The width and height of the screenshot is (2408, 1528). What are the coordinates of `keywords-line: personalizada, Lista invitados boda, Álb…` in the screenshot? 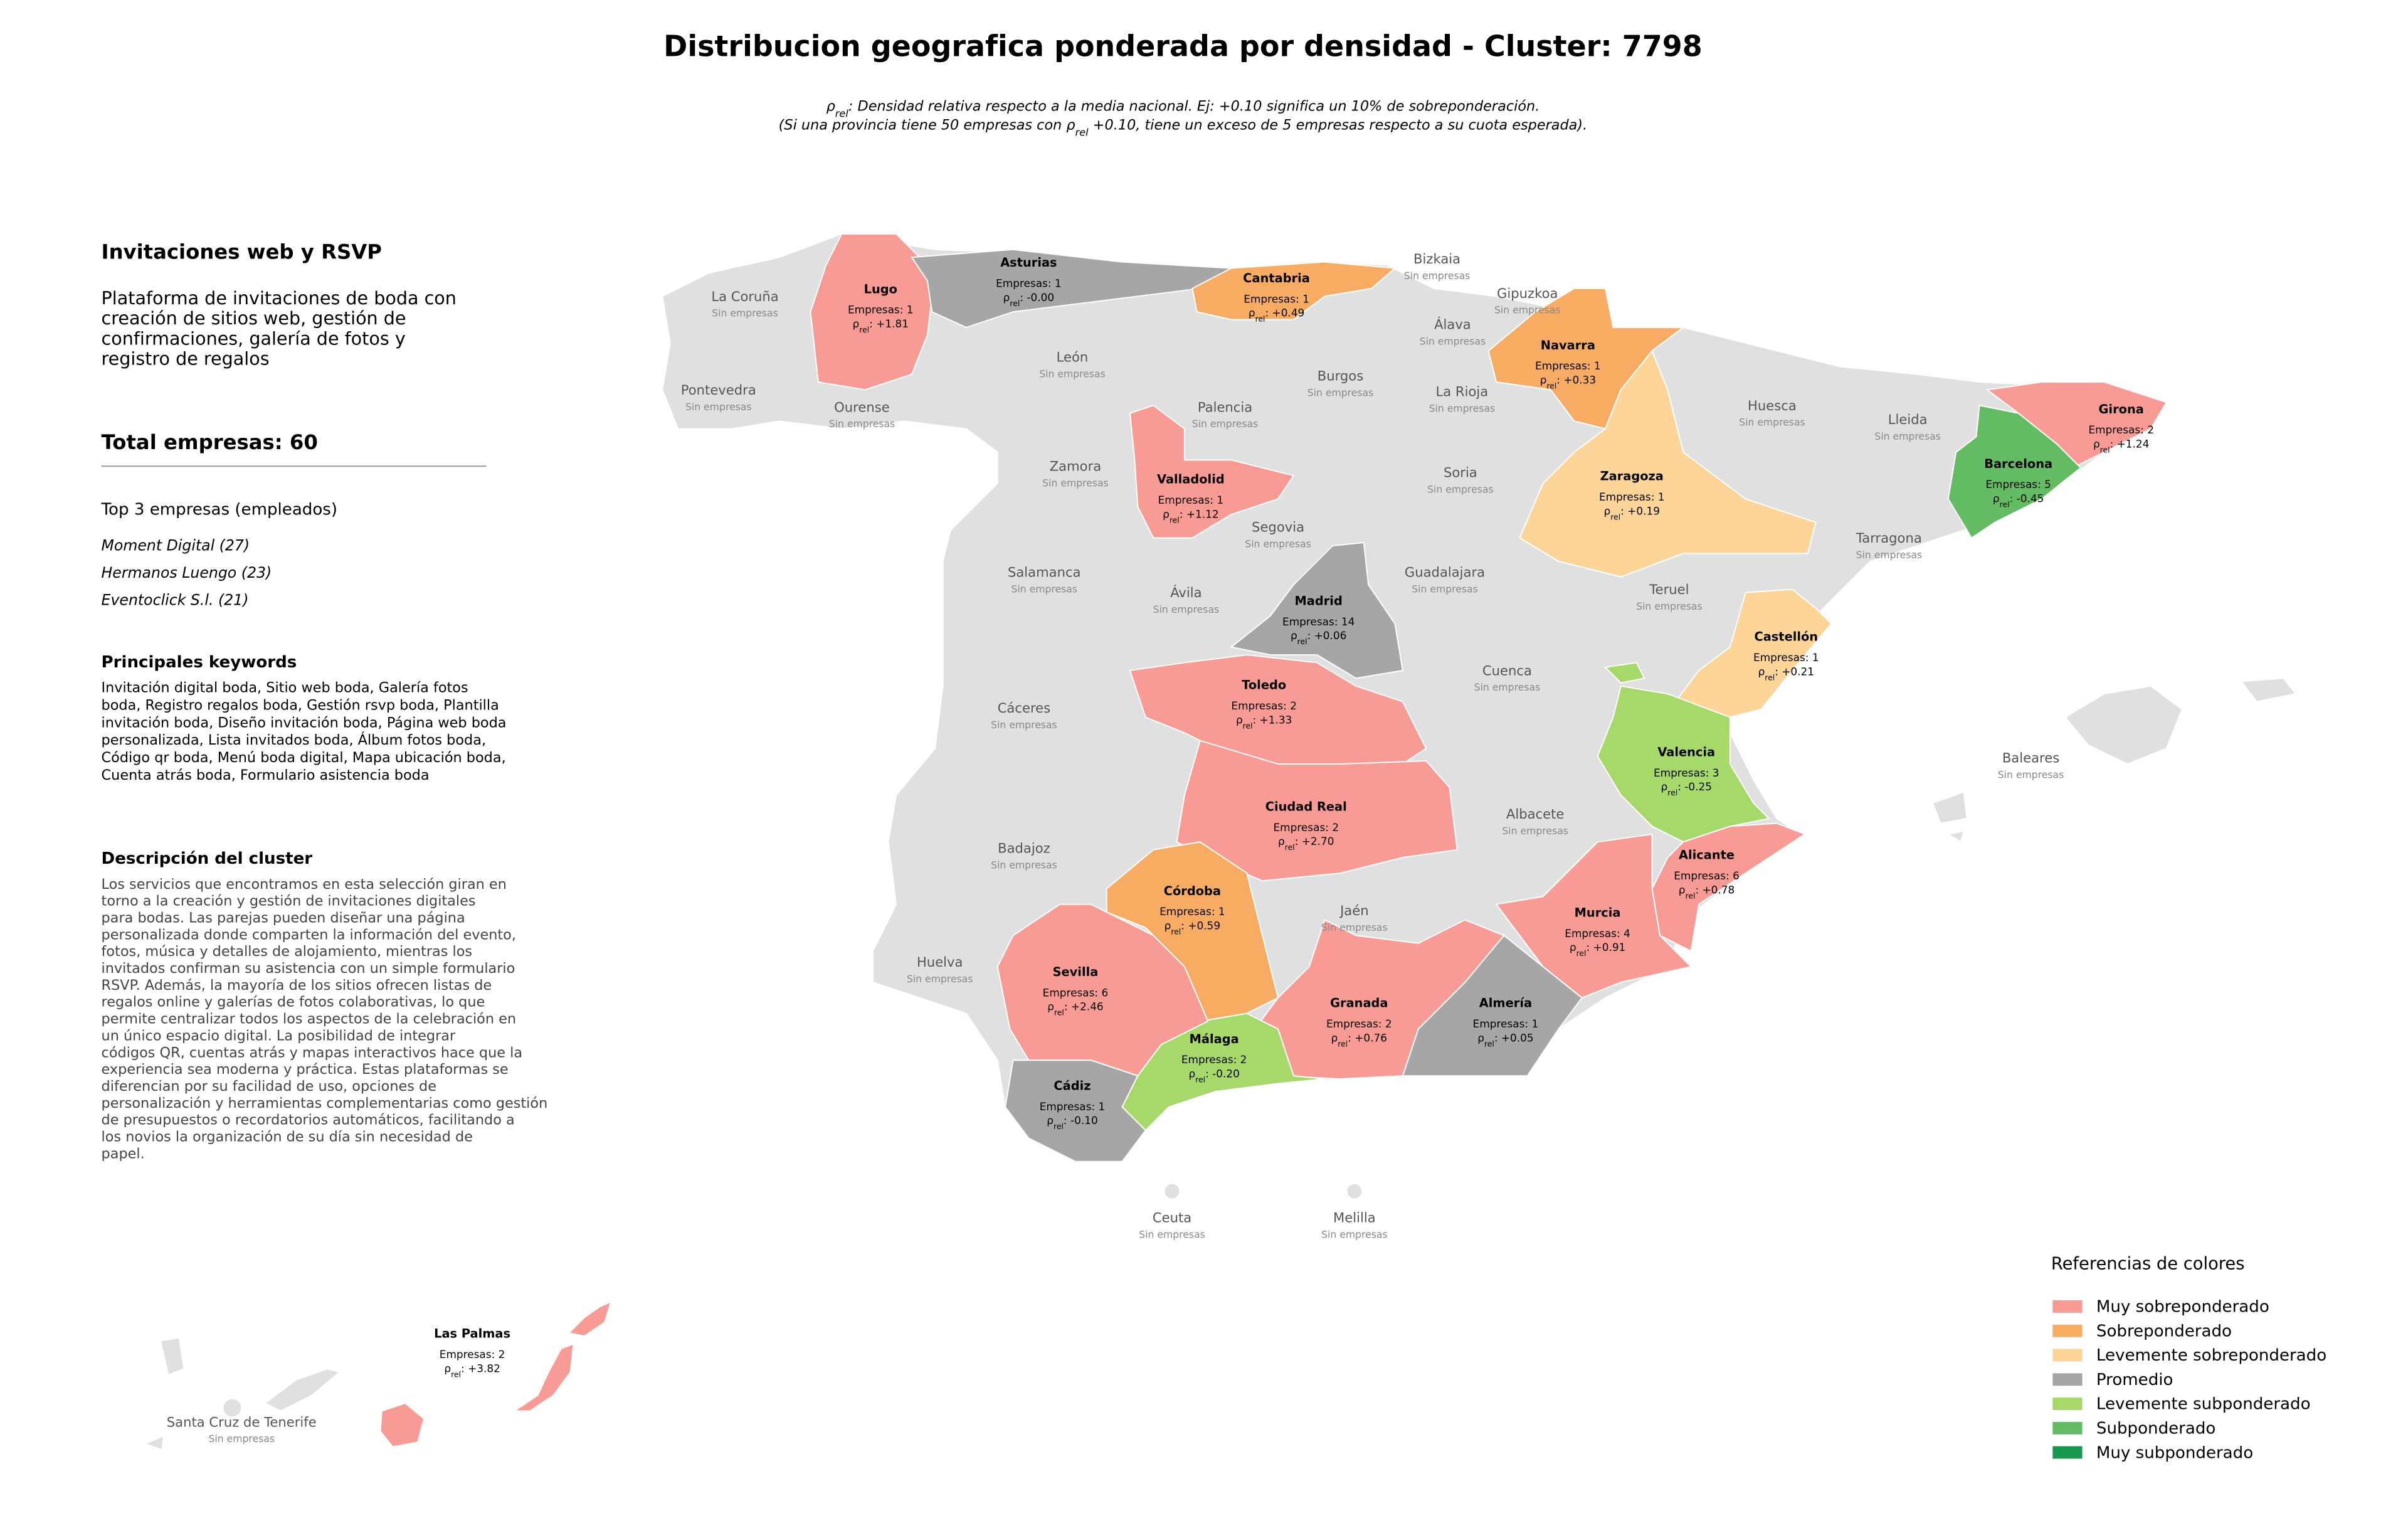 It's located at (294, 739).